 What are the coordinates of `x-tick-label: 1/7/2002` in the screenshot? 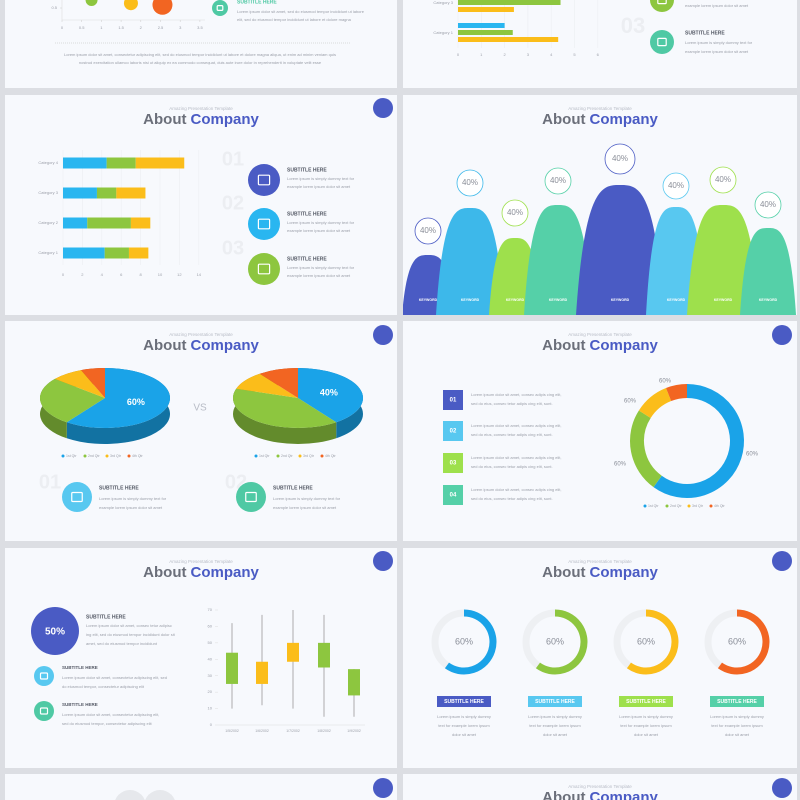 It's located at (293, 731).